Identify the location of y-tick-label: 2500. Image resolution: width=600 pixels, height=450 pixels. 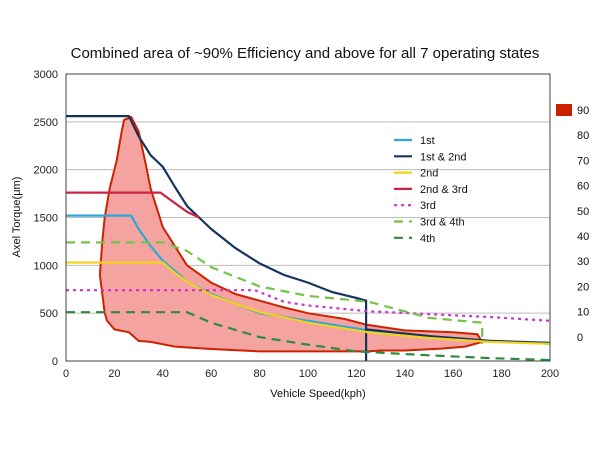
(46, 123).